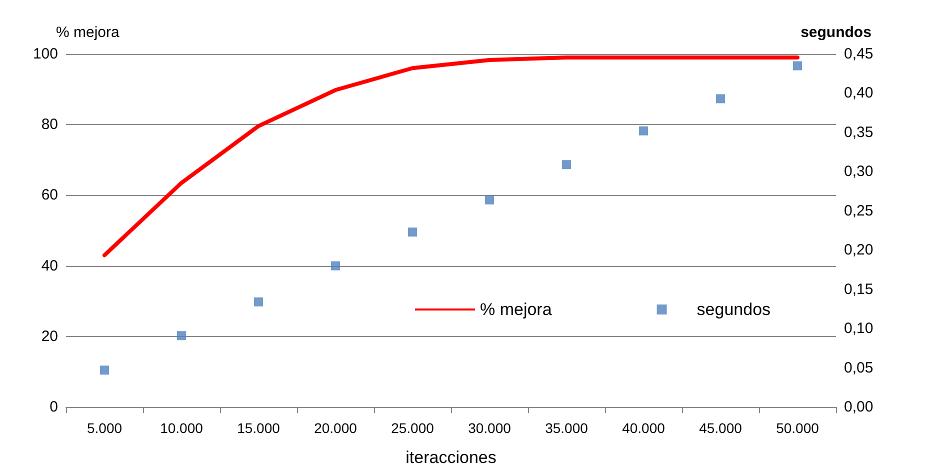 The image size is (928, 476). What do you see at coordinates (49, 336) in the screenshot?
I see `y-tick-label: 20` at bounding box center [49, 336].